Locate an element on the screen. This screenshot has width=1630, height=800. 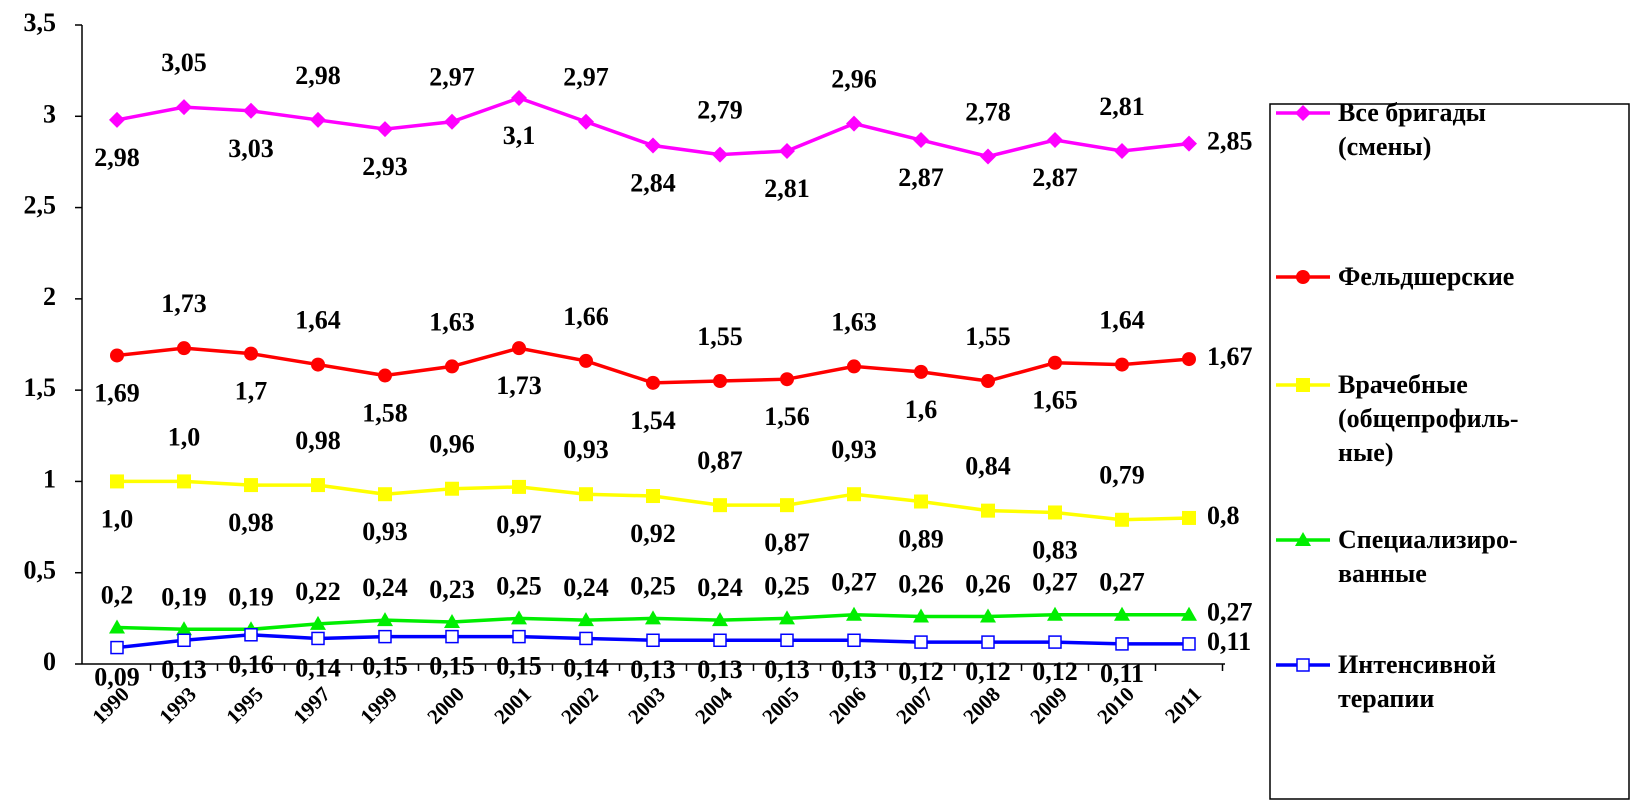
data-label: 1,63 is located at coordinates (854, 321).